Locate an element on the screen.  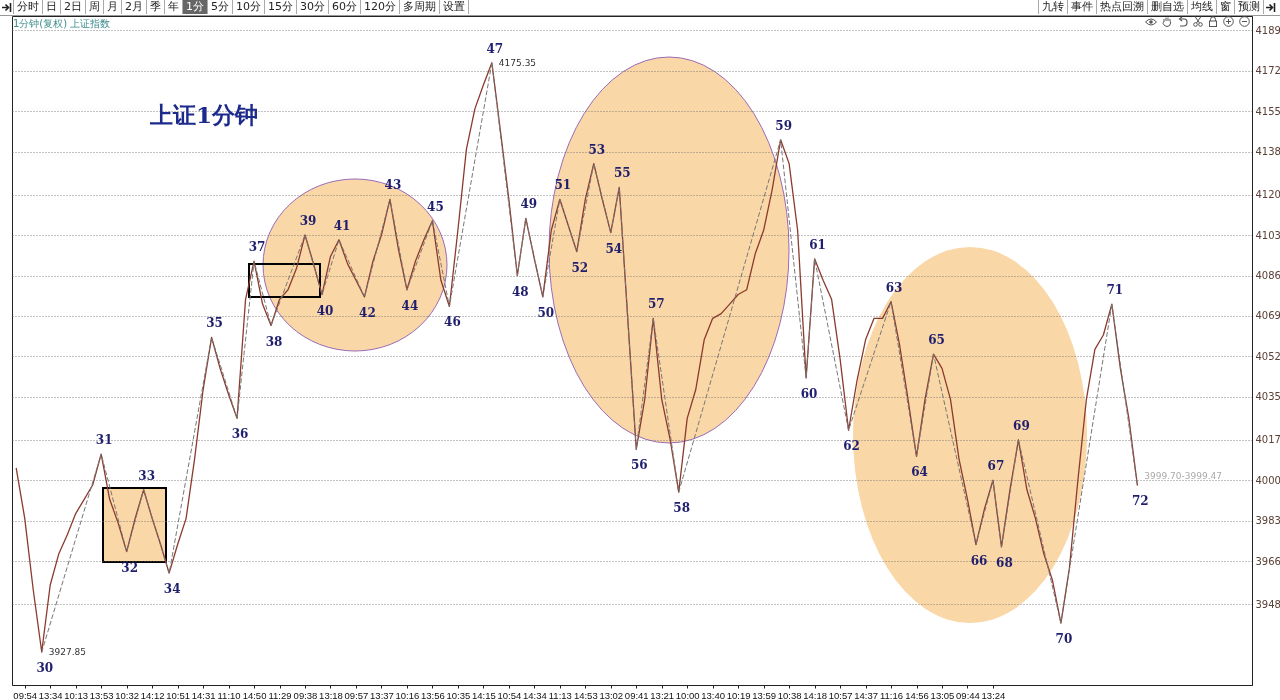
y-tick-label: 4189 is located at coordinates (1267, 30).